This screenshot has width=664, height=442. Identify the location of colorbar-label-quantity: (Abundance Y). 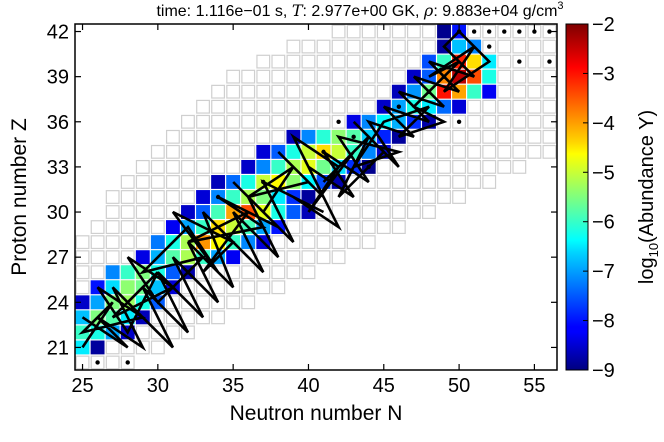
(647, 176).